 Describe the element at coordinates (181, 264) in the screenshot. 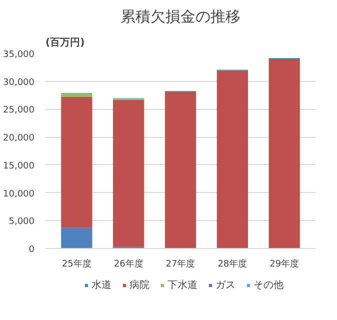

I see `x-tick-label: 27年度` at that location.